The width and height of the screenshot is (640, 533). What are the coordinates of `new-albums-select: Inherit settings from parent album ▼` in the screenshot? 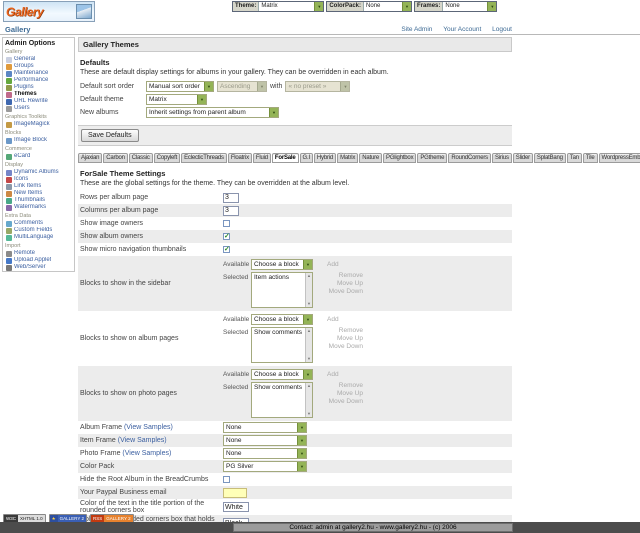 It's located at (212, 112).